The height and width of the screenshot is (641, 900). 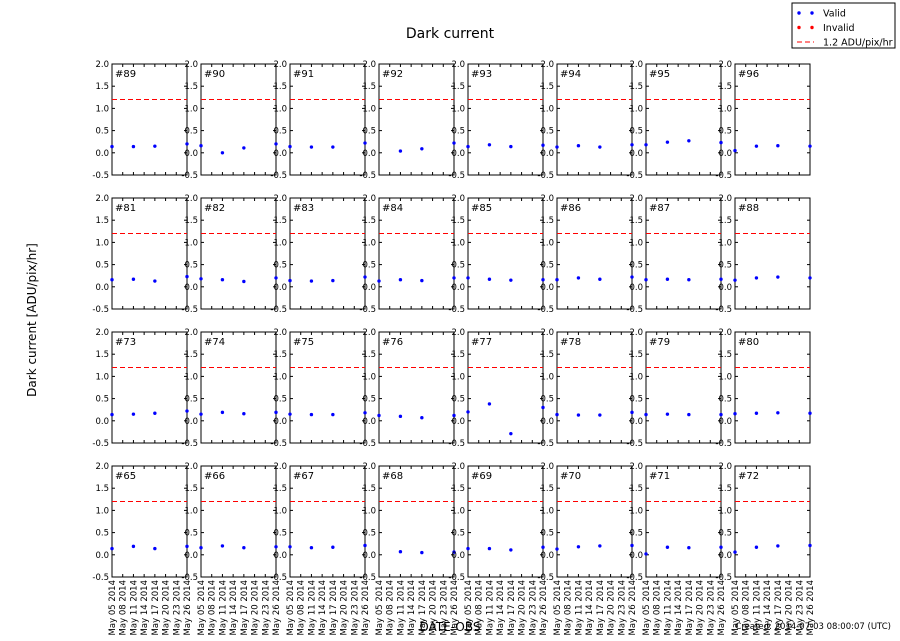 I want to click on panel-label: #79, so click(x=659, y=342).